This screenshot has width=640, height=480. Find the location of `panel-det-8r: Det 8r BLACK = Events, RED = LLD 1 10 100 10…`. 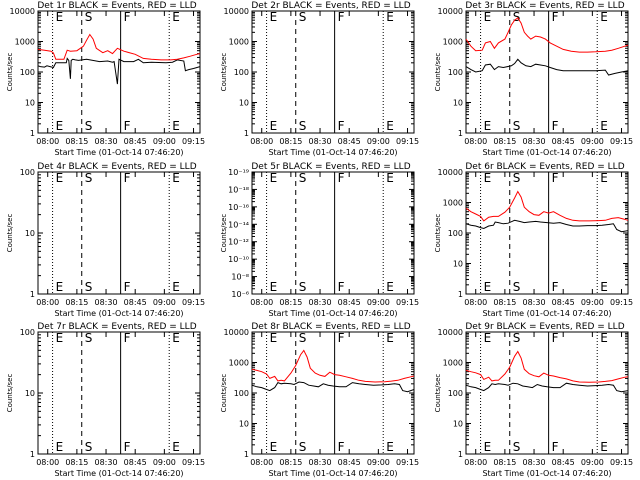

panel-det-8r: Det 8r BLACK = Events, RED = LLD 1 10 100 10… is located at coordinates (319, 400).